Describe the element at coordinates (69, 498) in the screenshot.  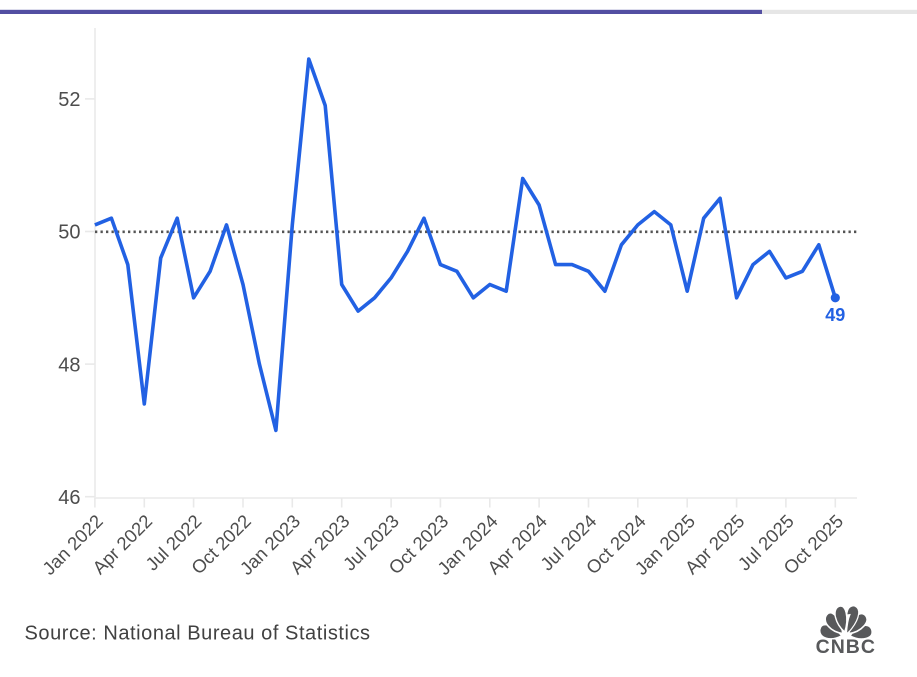
I see `svg-text: 46` at that location.